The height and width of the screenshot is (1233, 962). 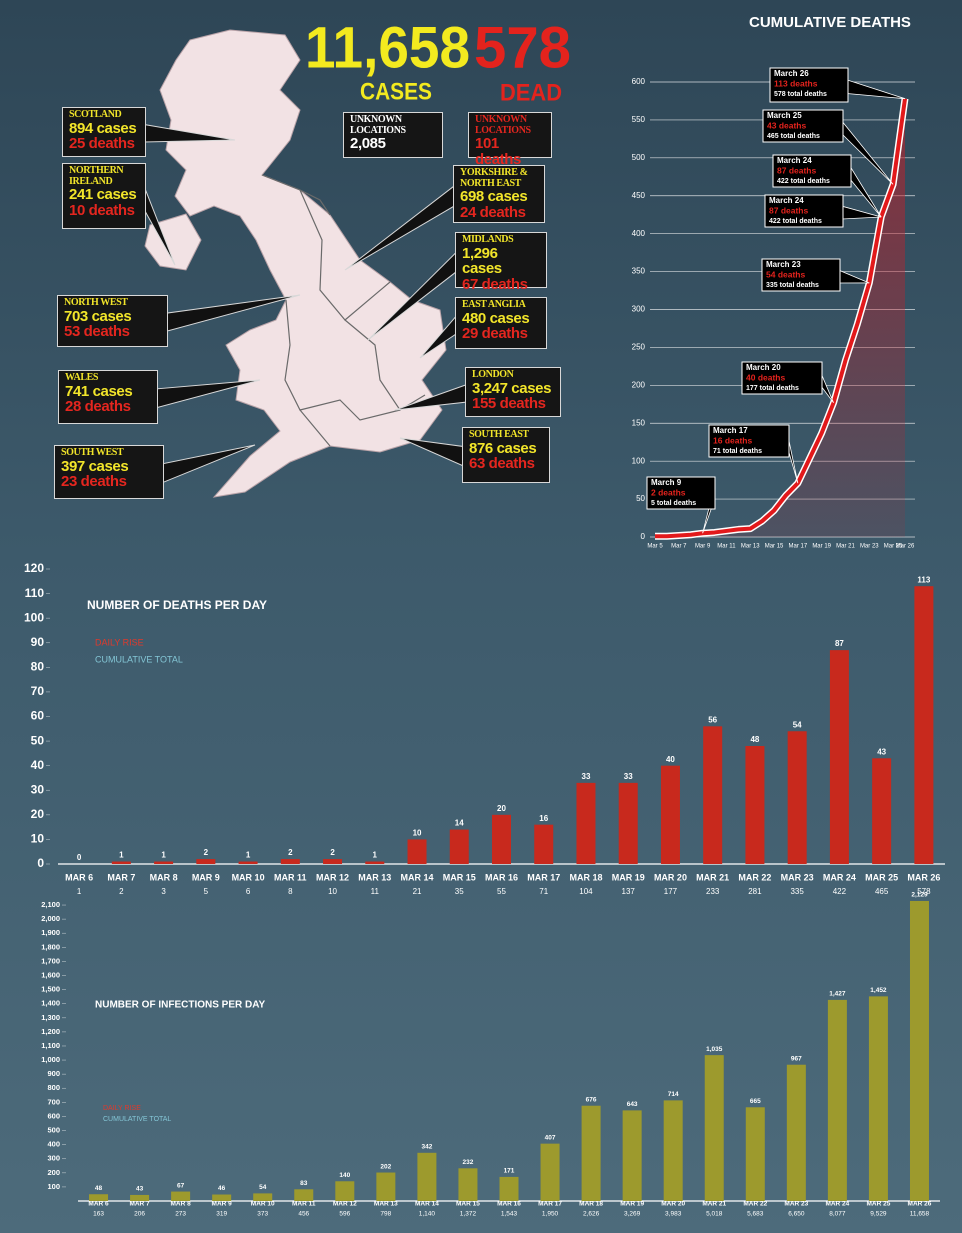 I want to click on value-label: 232, so click(x=468, y=1162).